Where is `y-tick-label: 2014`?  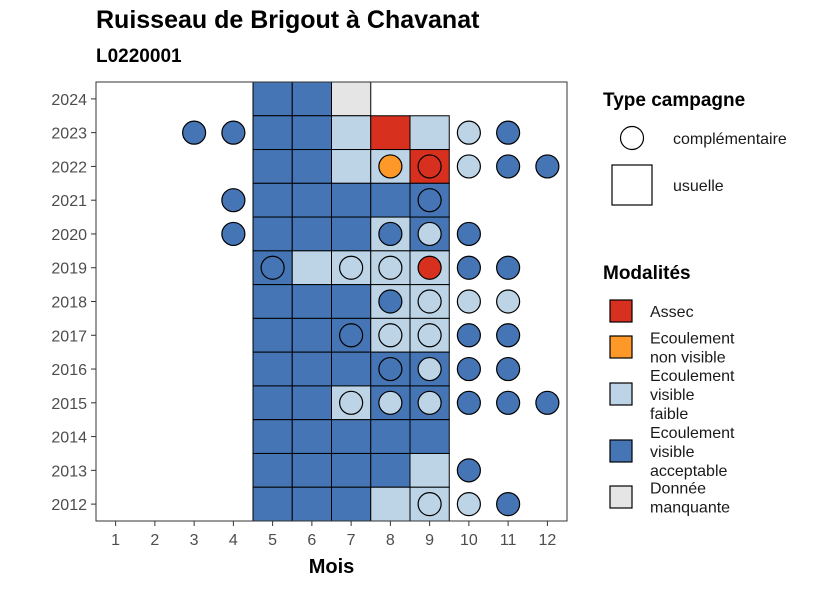 y-tick-label: 2014 is located at coordinates (69, 438).